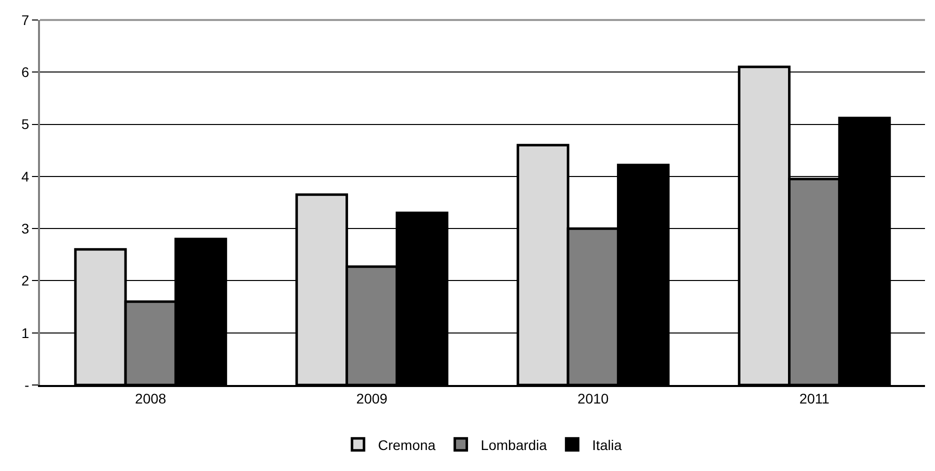 The image size is (935, 471). I want to click on legend-label: Italia, so click(607, 444).